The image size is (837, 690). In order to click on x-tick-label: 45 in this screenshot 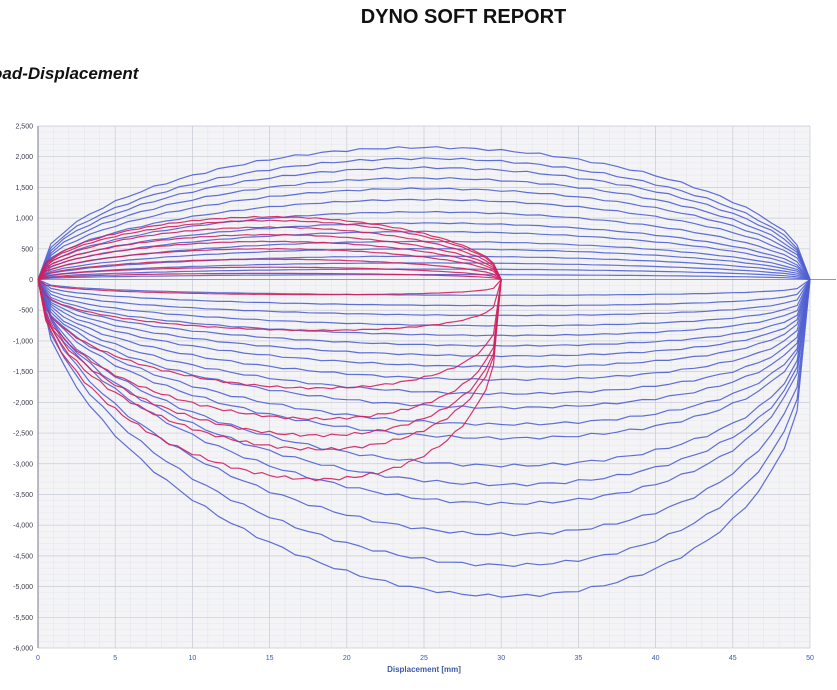, I will do `click(733, 658)`.